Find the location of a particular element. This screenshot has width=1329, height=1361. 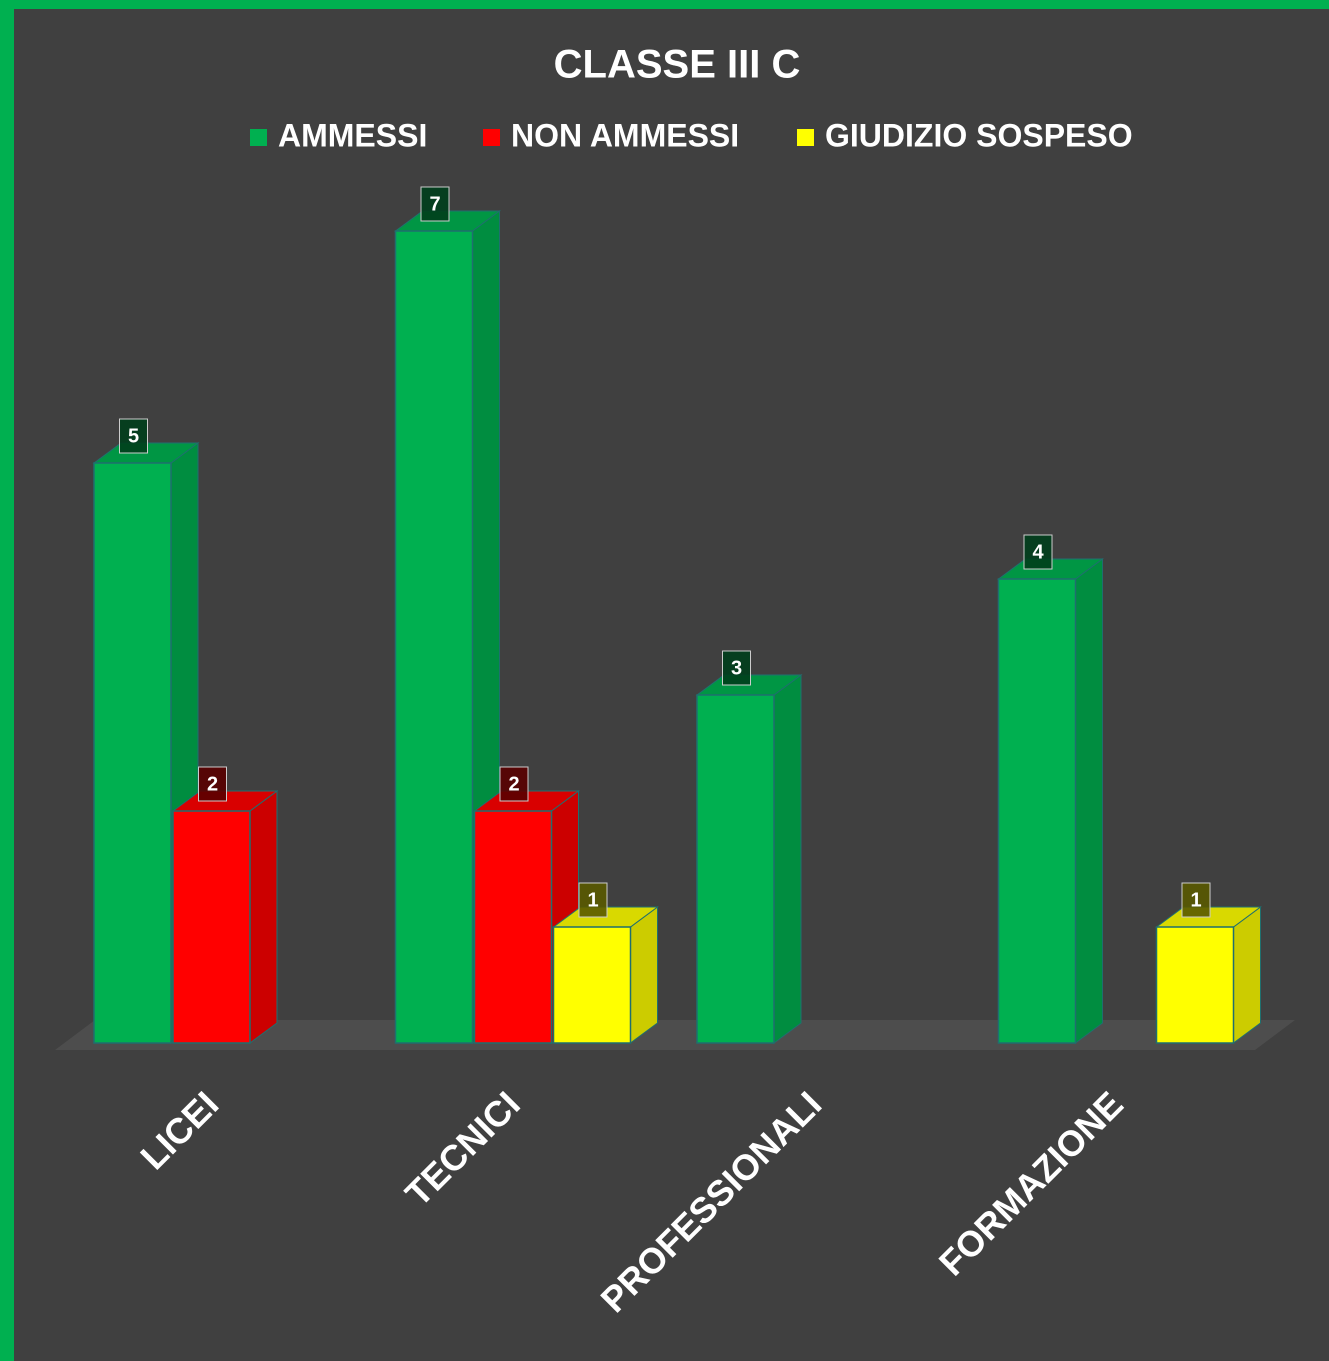

floor is located at coordinates (675, 1035).